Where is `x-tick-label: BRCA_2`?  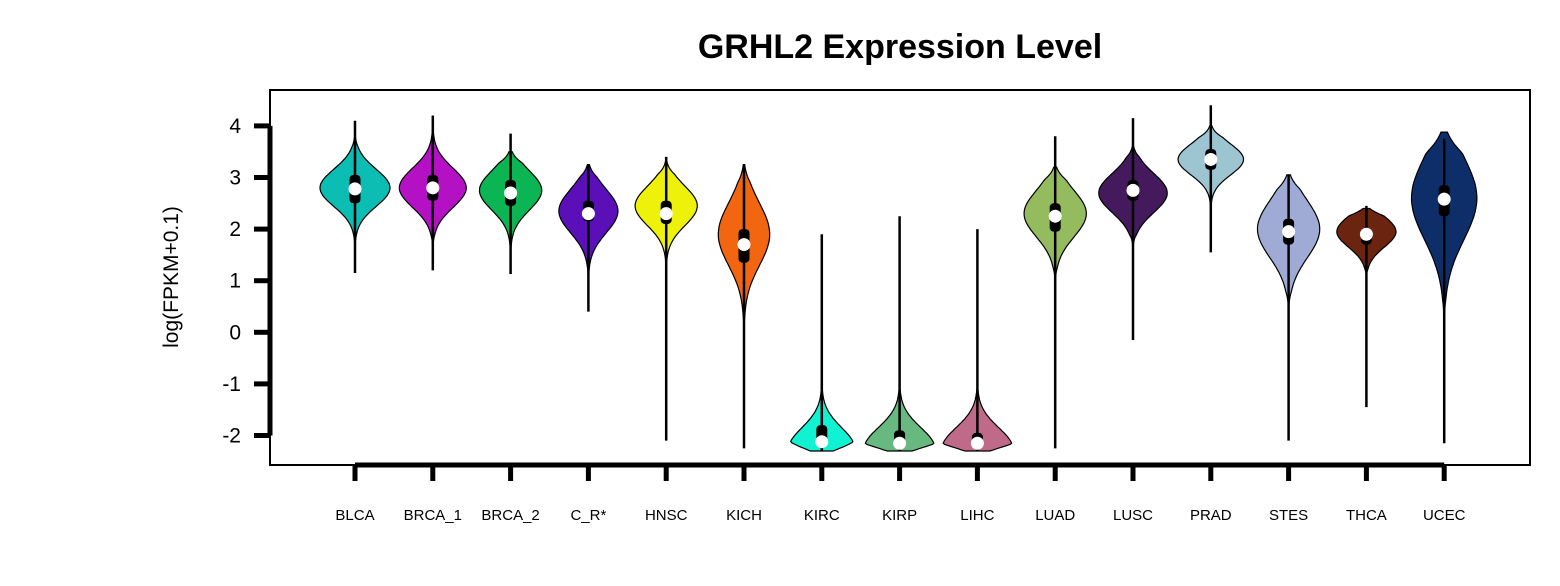
x-tick-label: BRCA_2 is located at coordinates (510, 515).